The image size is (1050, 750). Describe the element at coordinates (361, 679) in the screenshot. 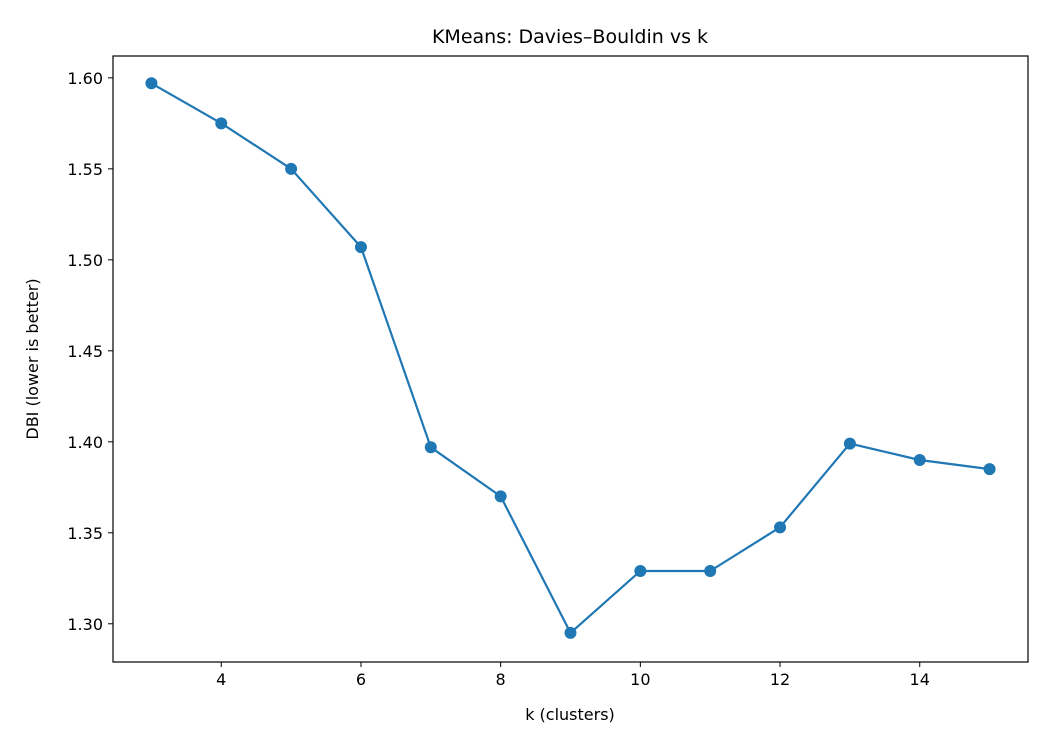

I see `x-tick-label: 6` at that location.